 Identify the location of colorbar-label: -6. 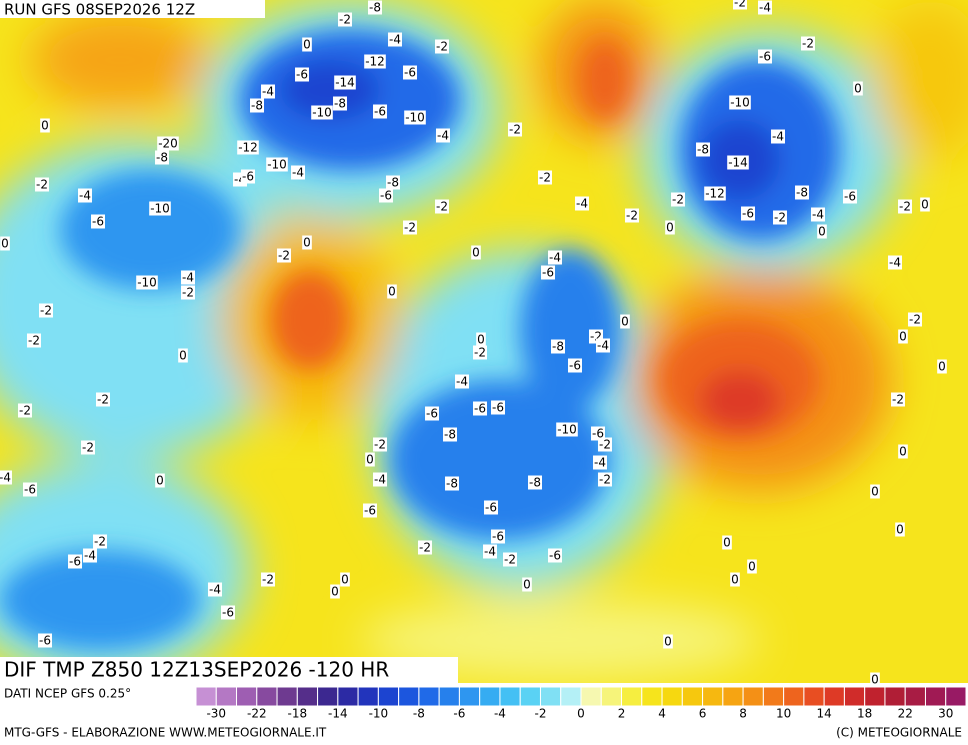
(459, 714).